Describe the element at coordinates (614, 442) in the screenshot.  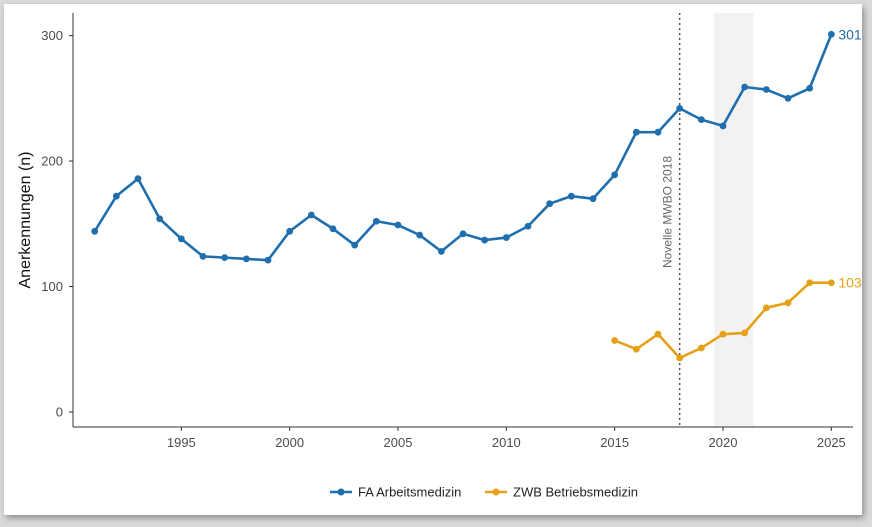
I see `x-tick-label: 2015` at that location.